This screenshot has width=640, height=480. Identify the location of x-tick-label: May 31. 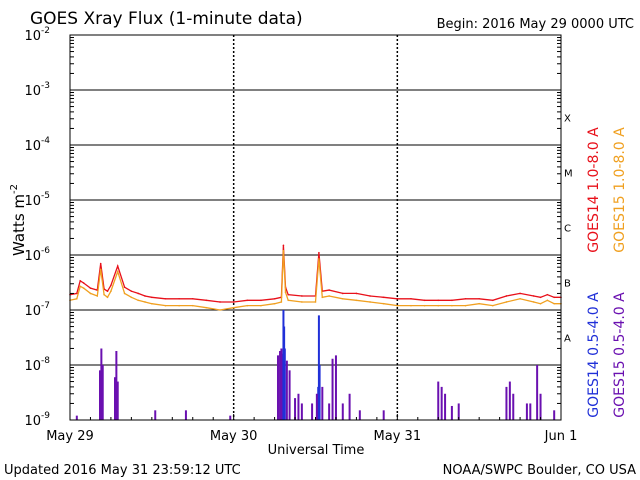
(398, 436).